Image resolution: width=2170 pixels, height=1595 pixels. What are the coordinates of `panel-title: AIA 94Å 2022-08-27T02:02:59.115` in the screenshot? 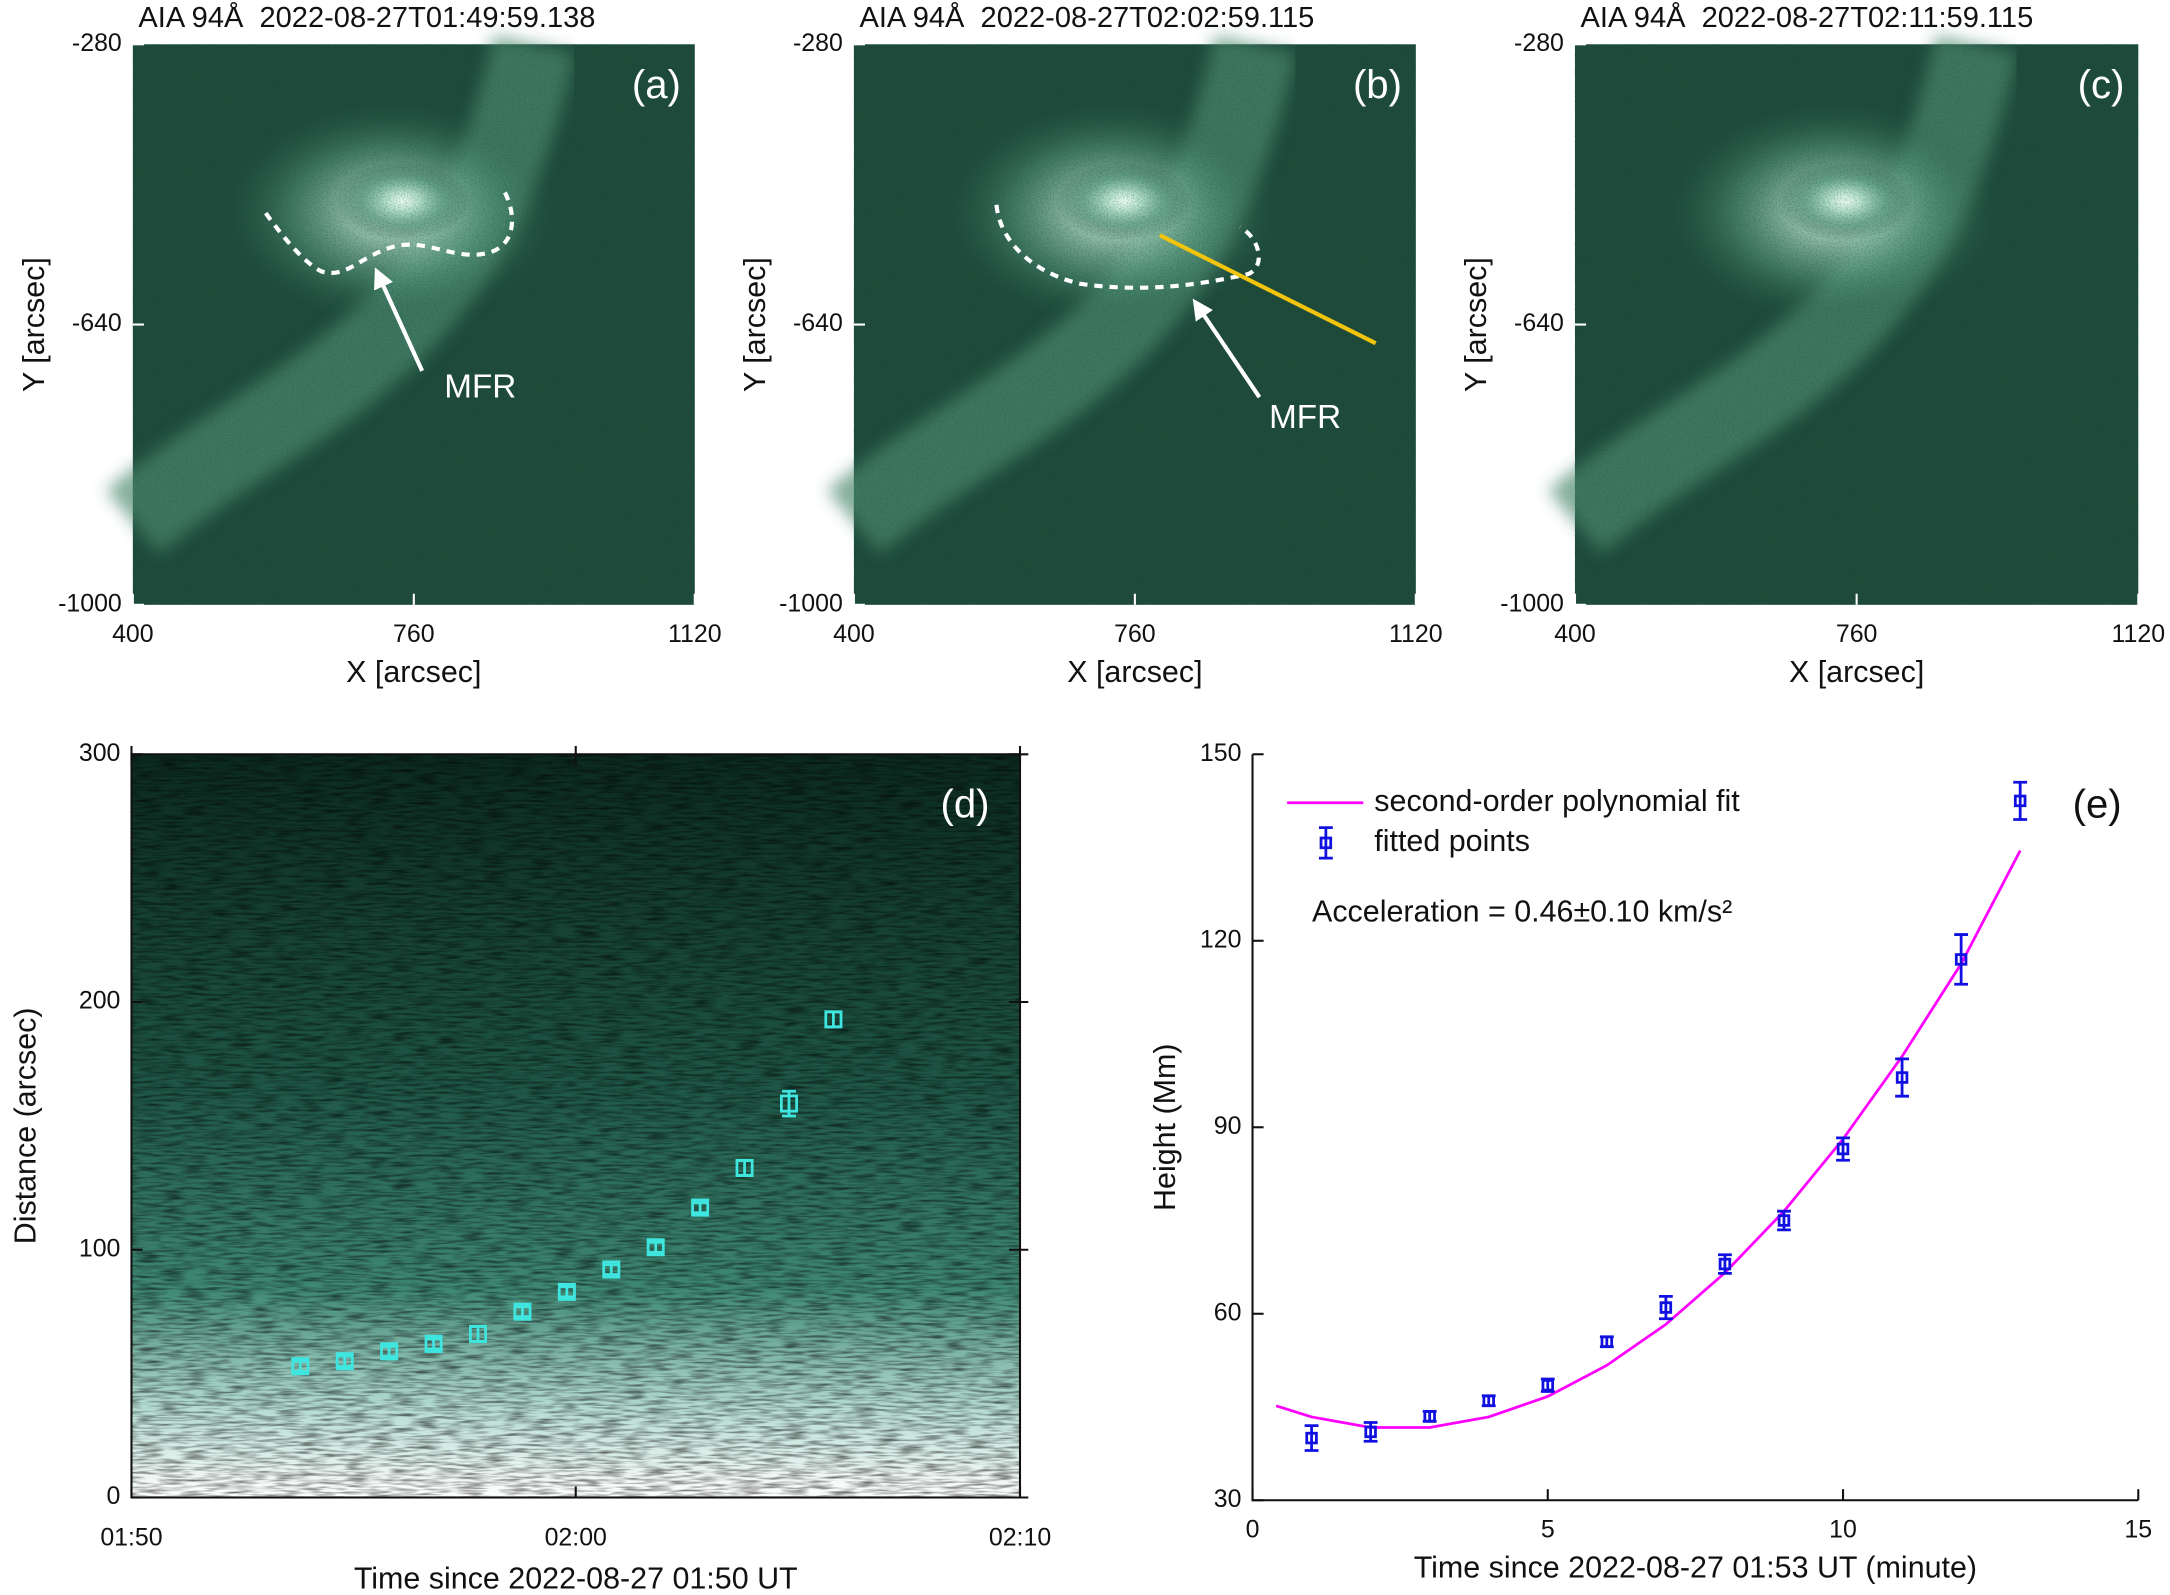 It's located at (1086, 17).